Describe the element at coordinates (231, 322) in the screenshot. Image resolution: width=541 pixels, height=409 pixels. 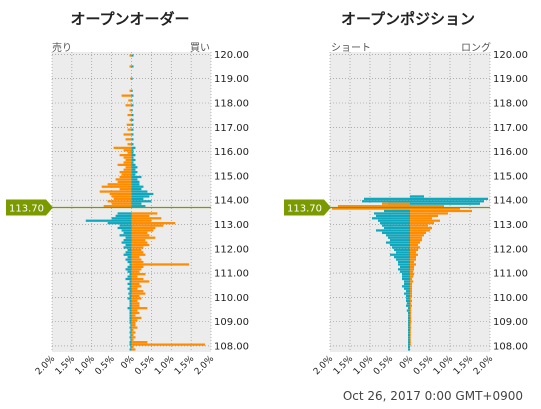
I see `orders-y-tick-label: 109.00` at that location.